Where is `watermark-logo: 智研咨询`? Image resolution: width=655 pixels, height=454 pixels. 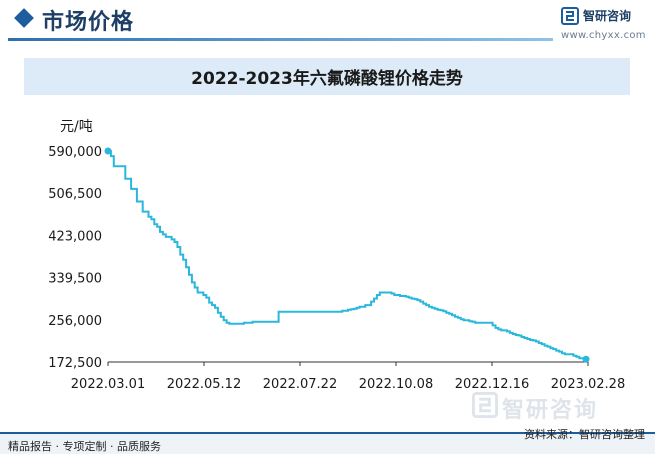 watermark-logo: 智研咨询 is located at coordinates (557, 407).